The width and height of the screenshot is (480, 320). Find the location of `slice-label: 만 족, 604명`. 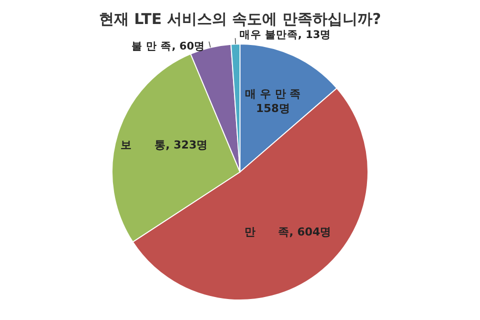

slice-label: 만 족, 604명 is located at coordinates (288, 231).